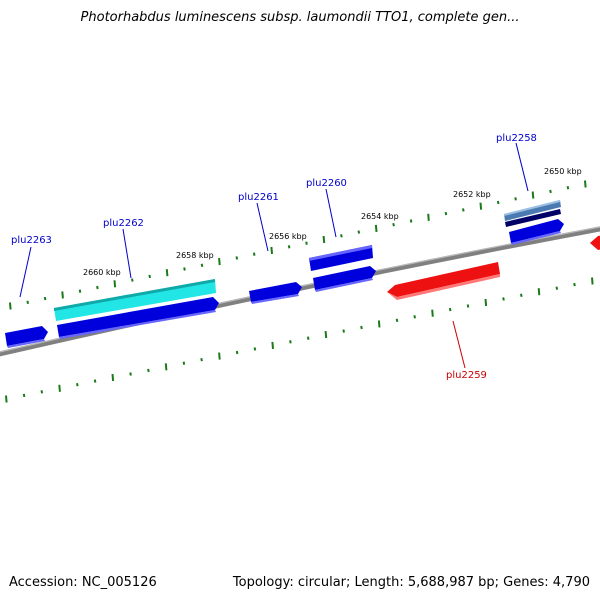  What do you see at coordinates (563, 171) in the screenshot?
I see `scale-label-2650: 2650 kbp` at bounding box center [563, 171].